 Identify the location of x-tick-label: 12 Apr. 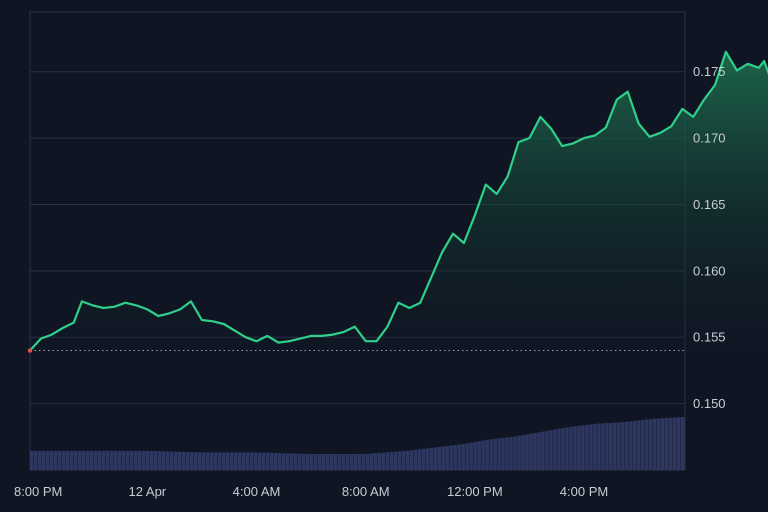
(148, 491).